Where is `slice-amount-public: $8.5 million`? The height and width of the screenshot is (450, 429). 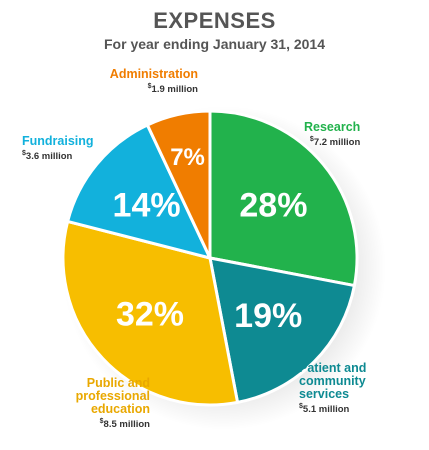
slice-amount-public: $8.5 million is located at coordinates (111, 424).